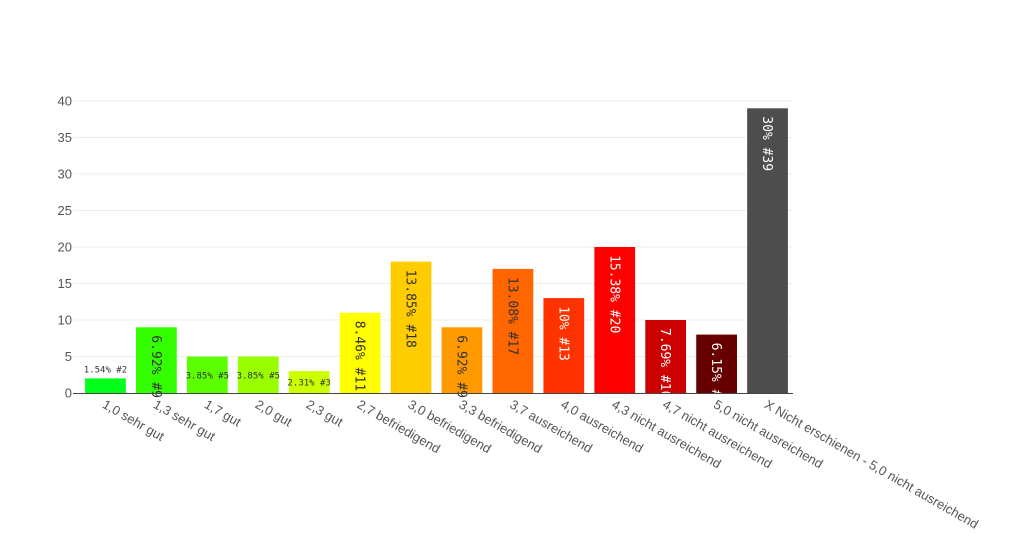 This screenshot has width=1024, height=560. Describe the element at coordinates (715, 374) in the screenshot. I see `bar-value-label: 6.15% #8` at that location.